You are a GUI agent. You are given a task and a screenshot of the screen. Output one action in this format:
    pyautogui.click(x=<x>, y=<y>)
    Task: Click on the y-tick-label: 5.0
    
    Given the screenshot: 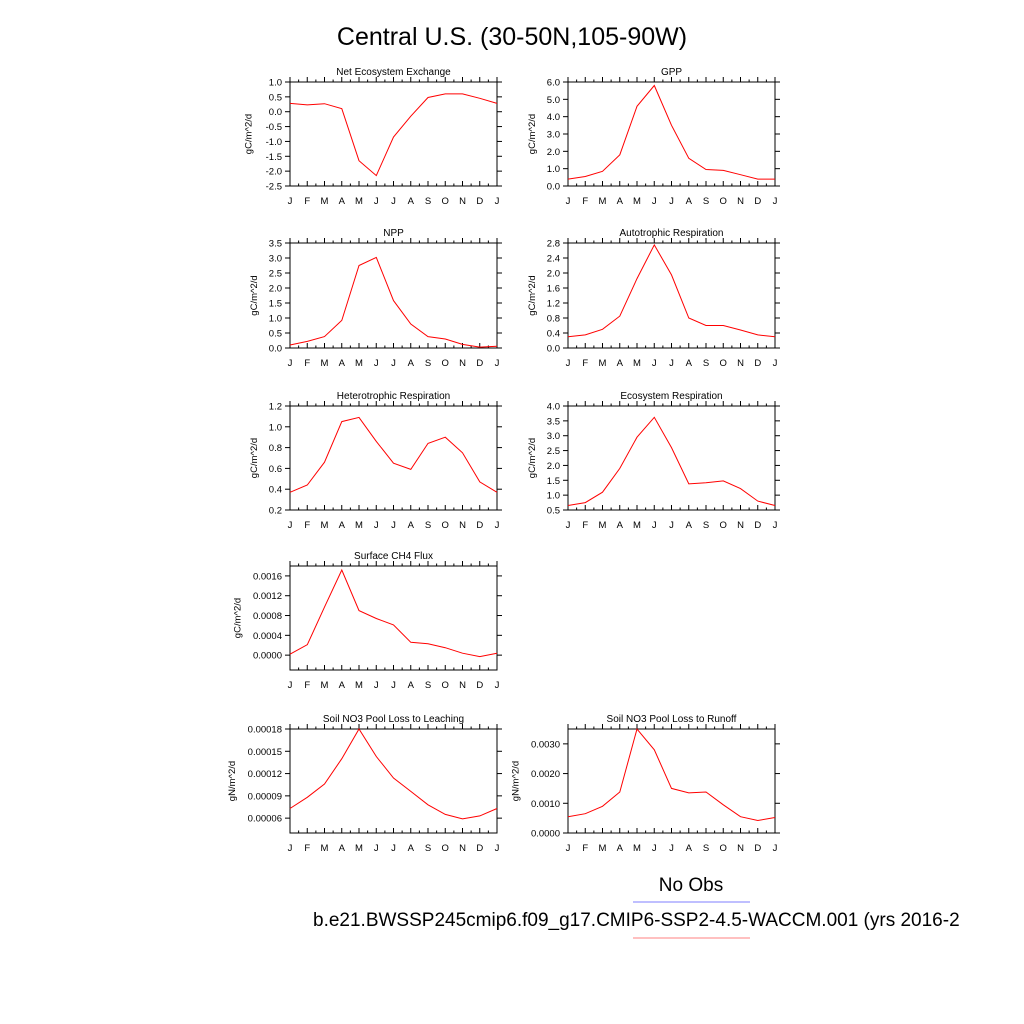 What is the action you would take?
    pyautogui.click(x=553, y=100)
    